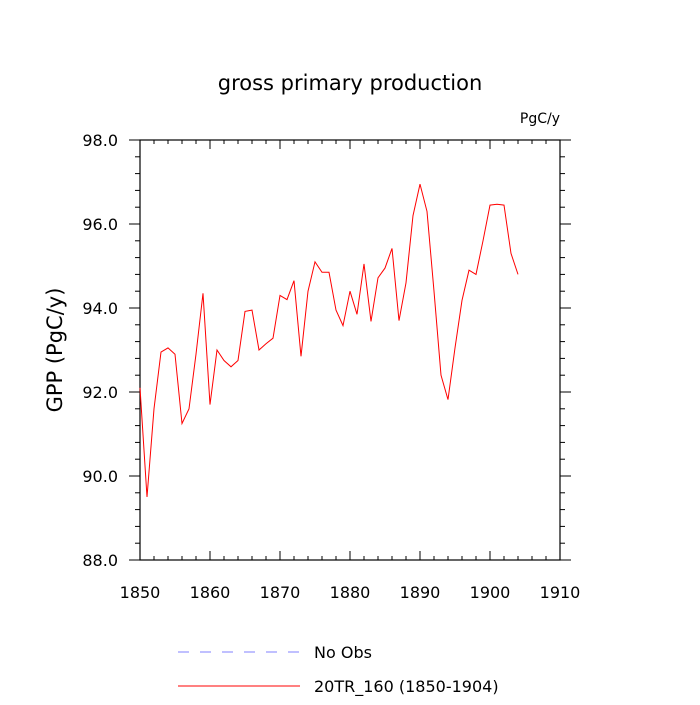 The height and width of the screenshot is (705, 700). Describe the element at coordinates (540, 119) in the screenshot. I see `units-label: PgC/y` at that location.